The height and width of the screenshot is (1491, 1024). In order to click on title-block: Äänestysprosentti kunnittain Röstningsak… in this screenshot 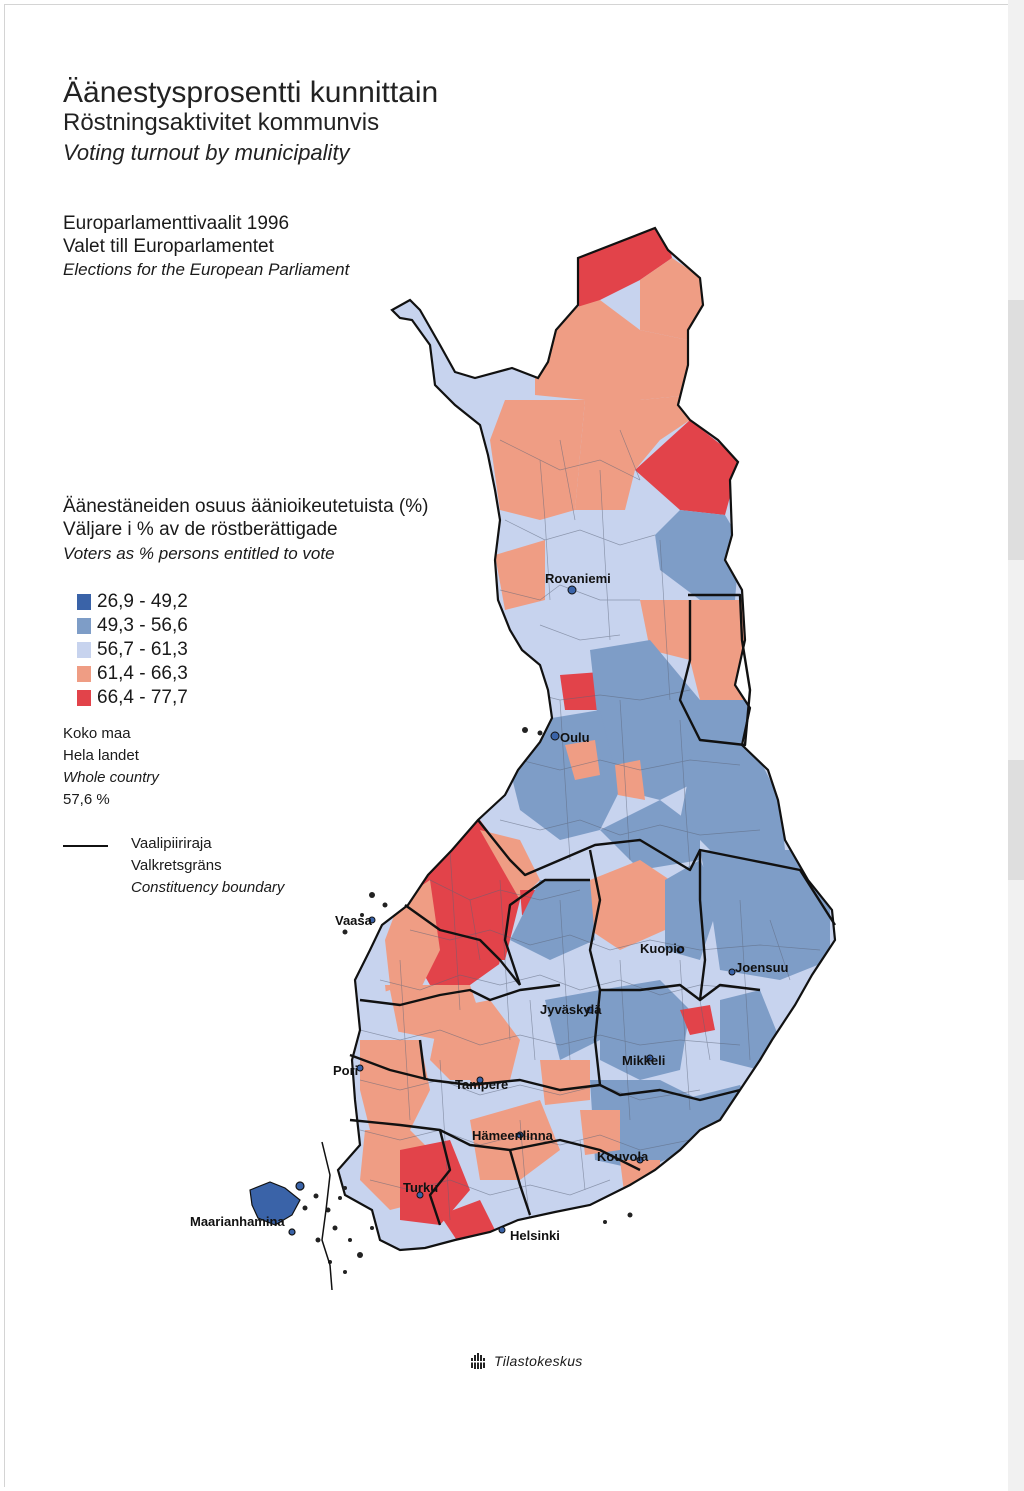, I will do `click(250, 122)`.